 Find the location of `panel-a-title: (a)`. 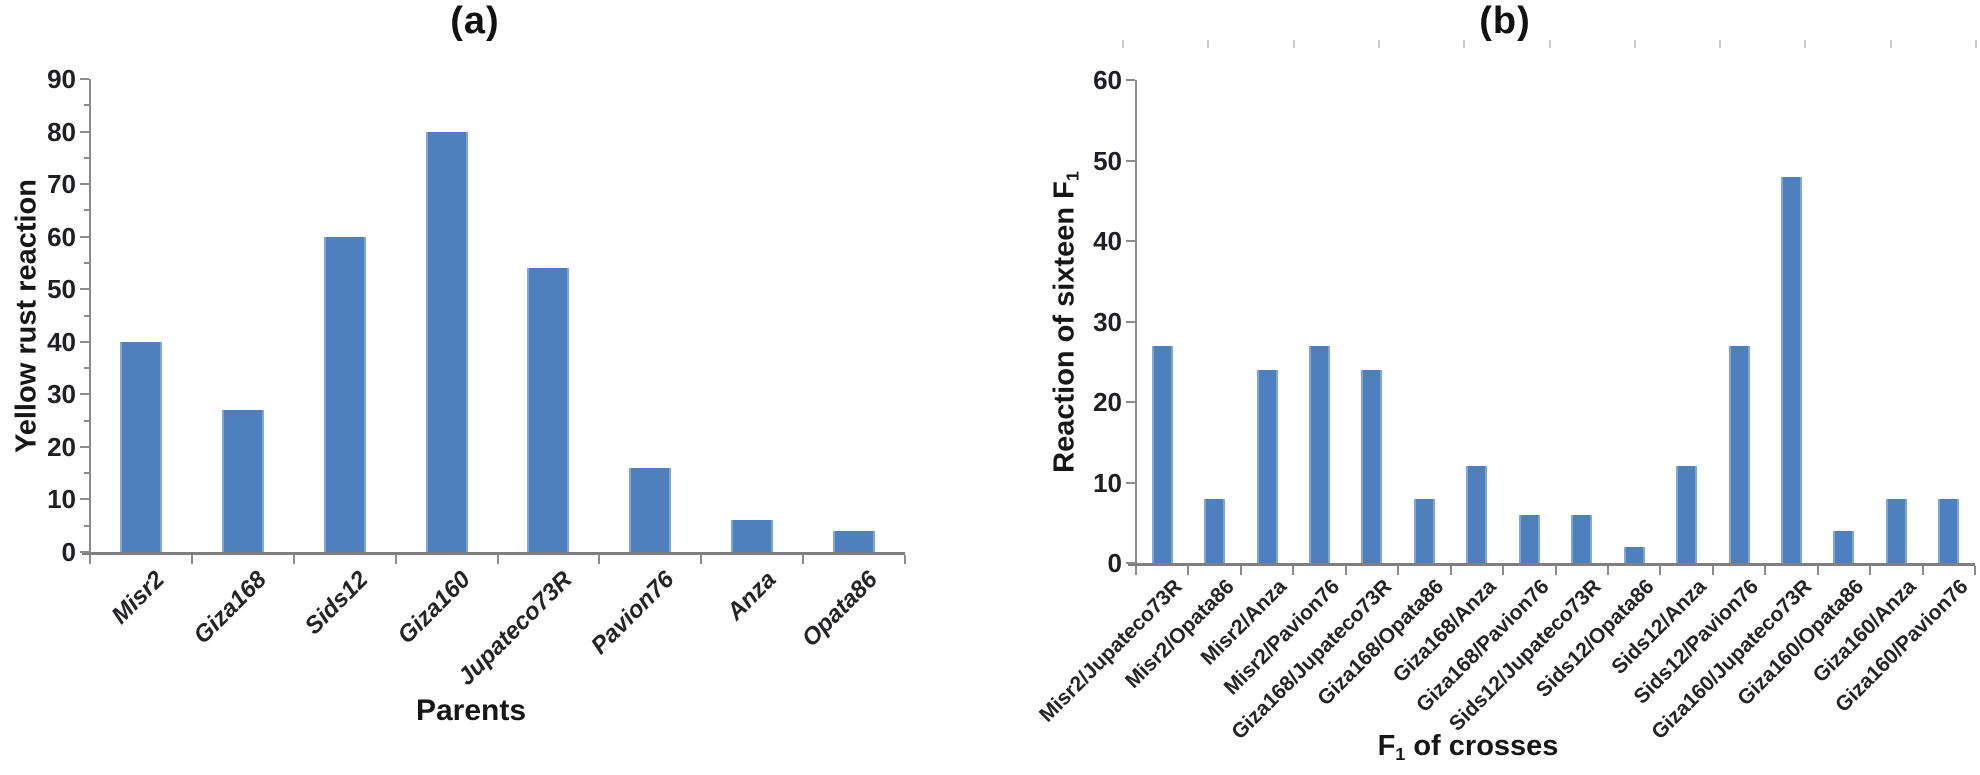

panel-a-title: (a) is located at coordinates (475, 21).